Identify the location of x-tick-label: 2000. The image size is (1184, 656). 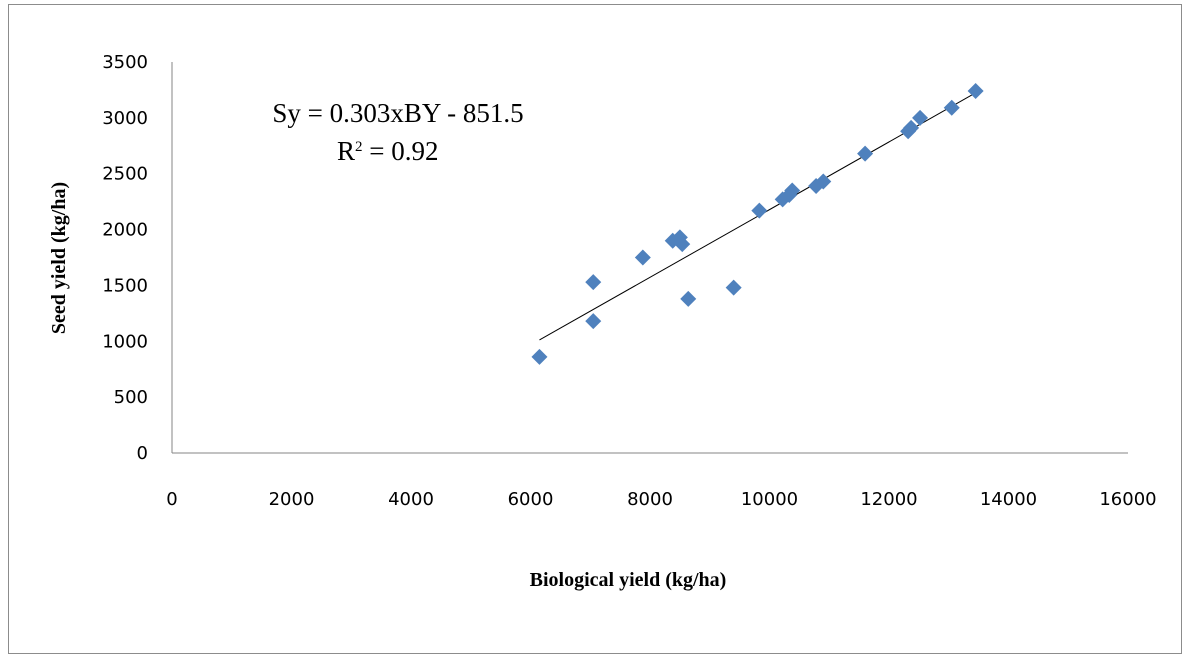
(292, 499).